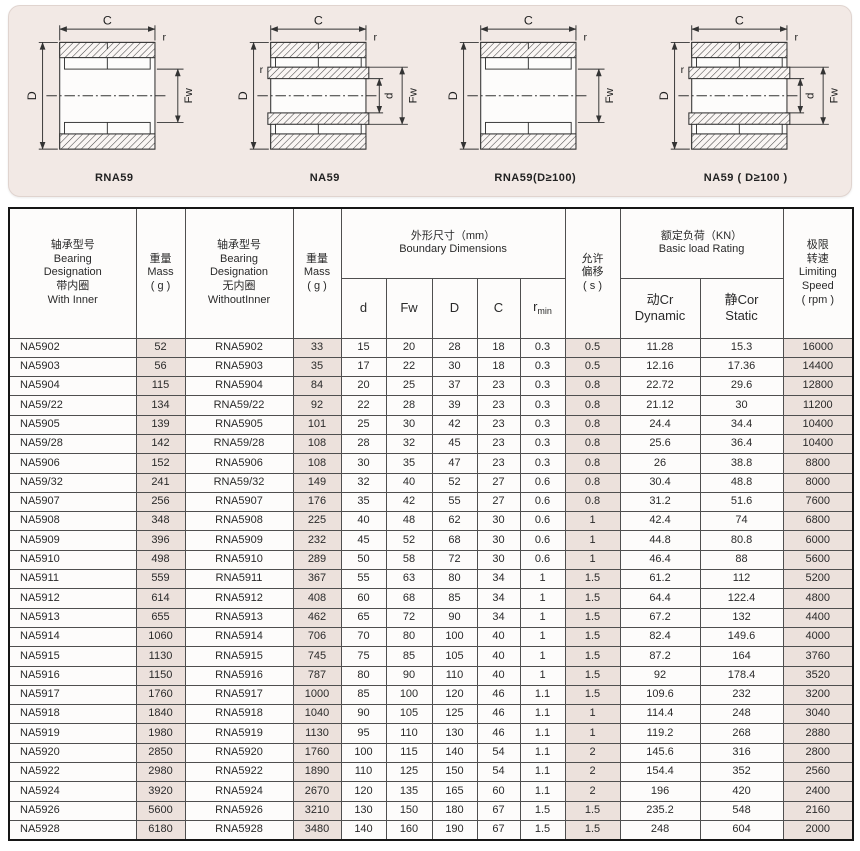  Describe the element at coordinates (454, 810) in the screenshot. I see `cell-D: 180` at that location.